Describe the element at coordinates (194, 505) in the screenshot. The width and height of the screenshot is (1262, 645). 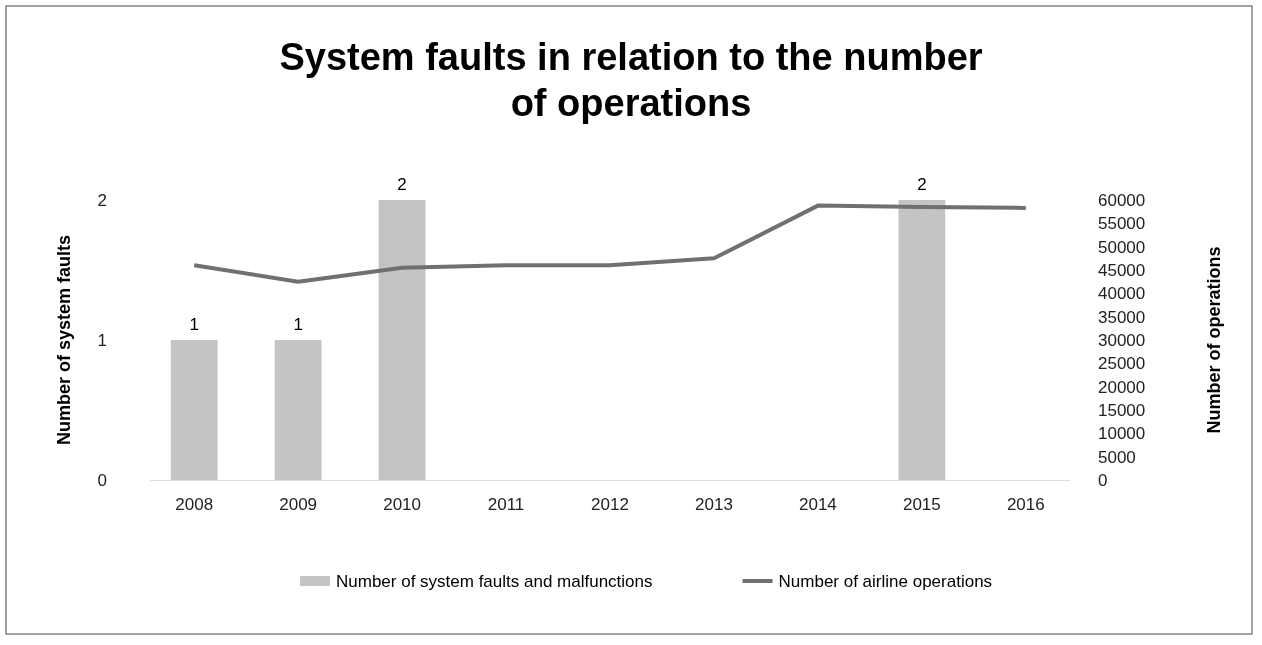
I see `x-tick-label: 2008` at that location.